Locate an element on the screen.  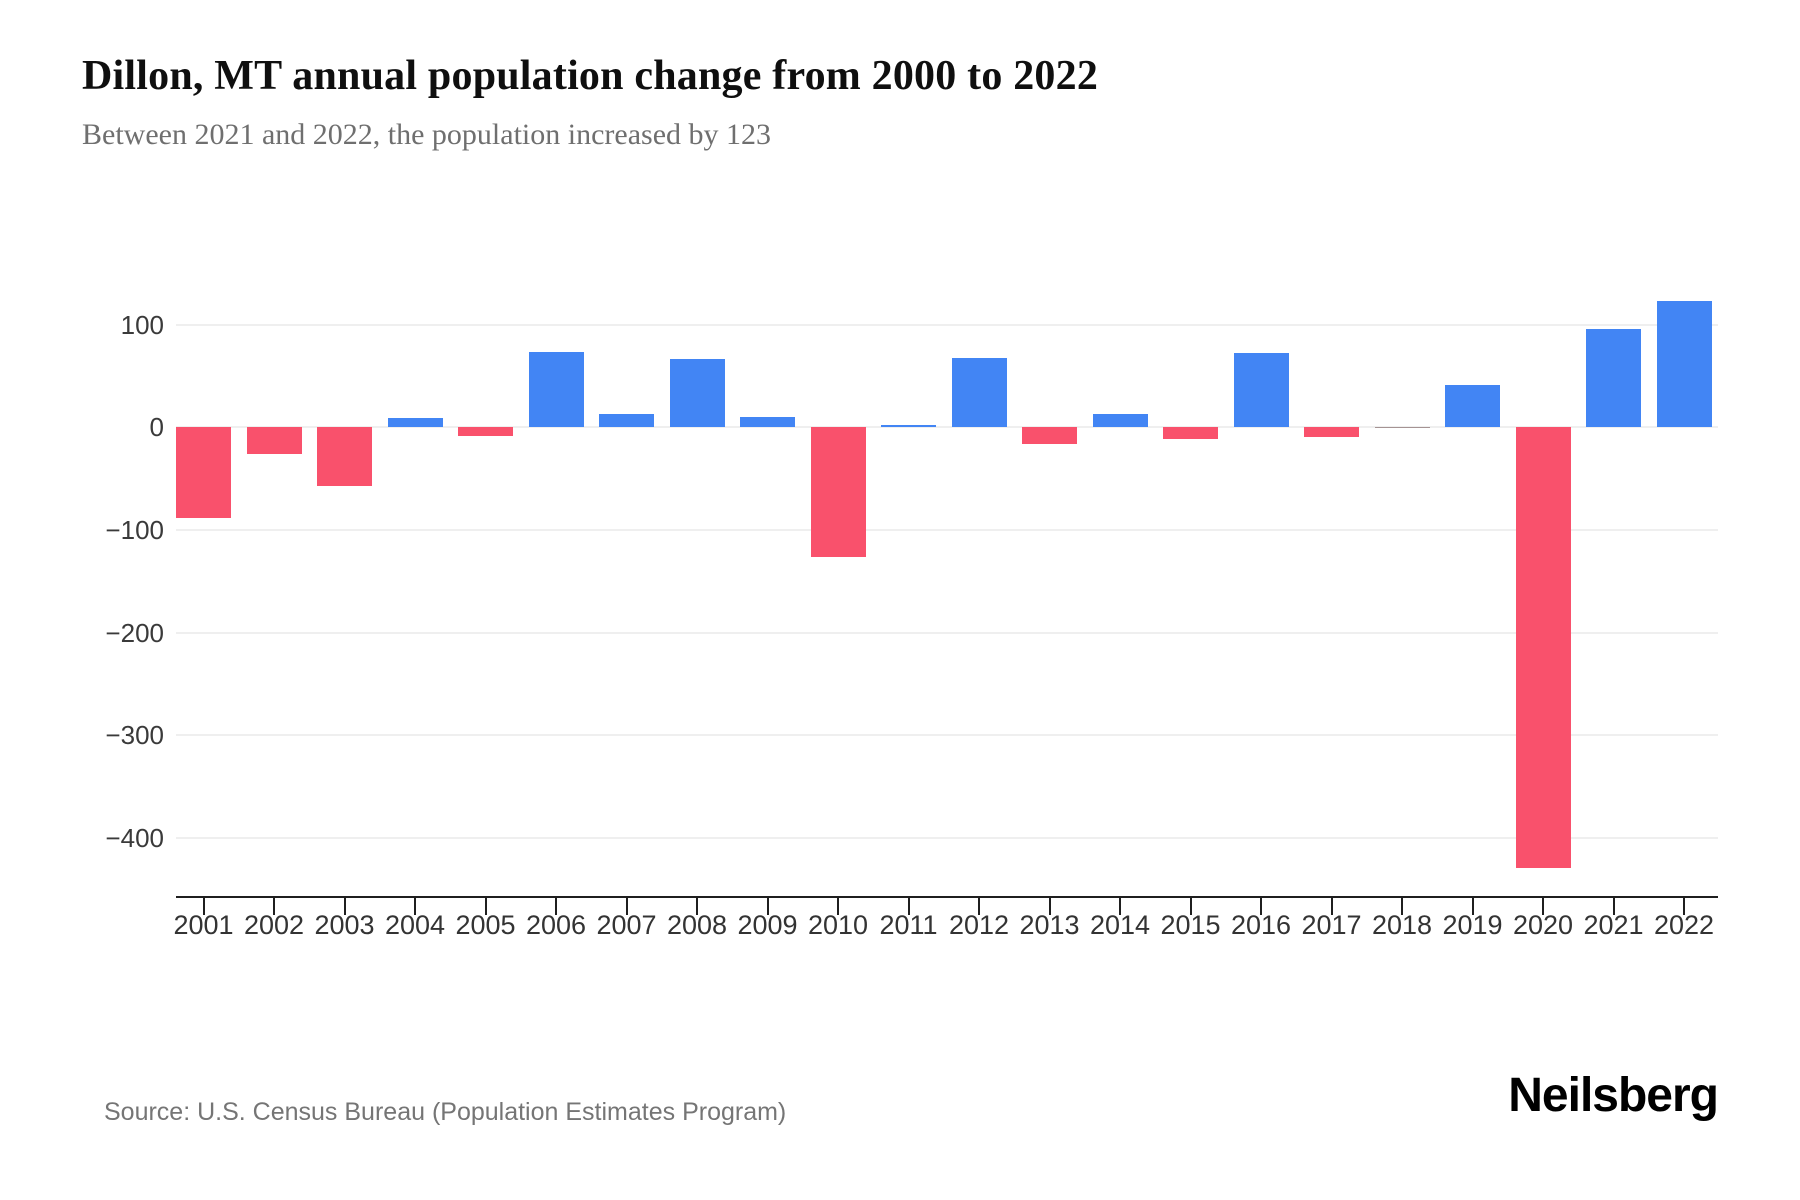
gridline-−200 is located at coordinates (947, 632).